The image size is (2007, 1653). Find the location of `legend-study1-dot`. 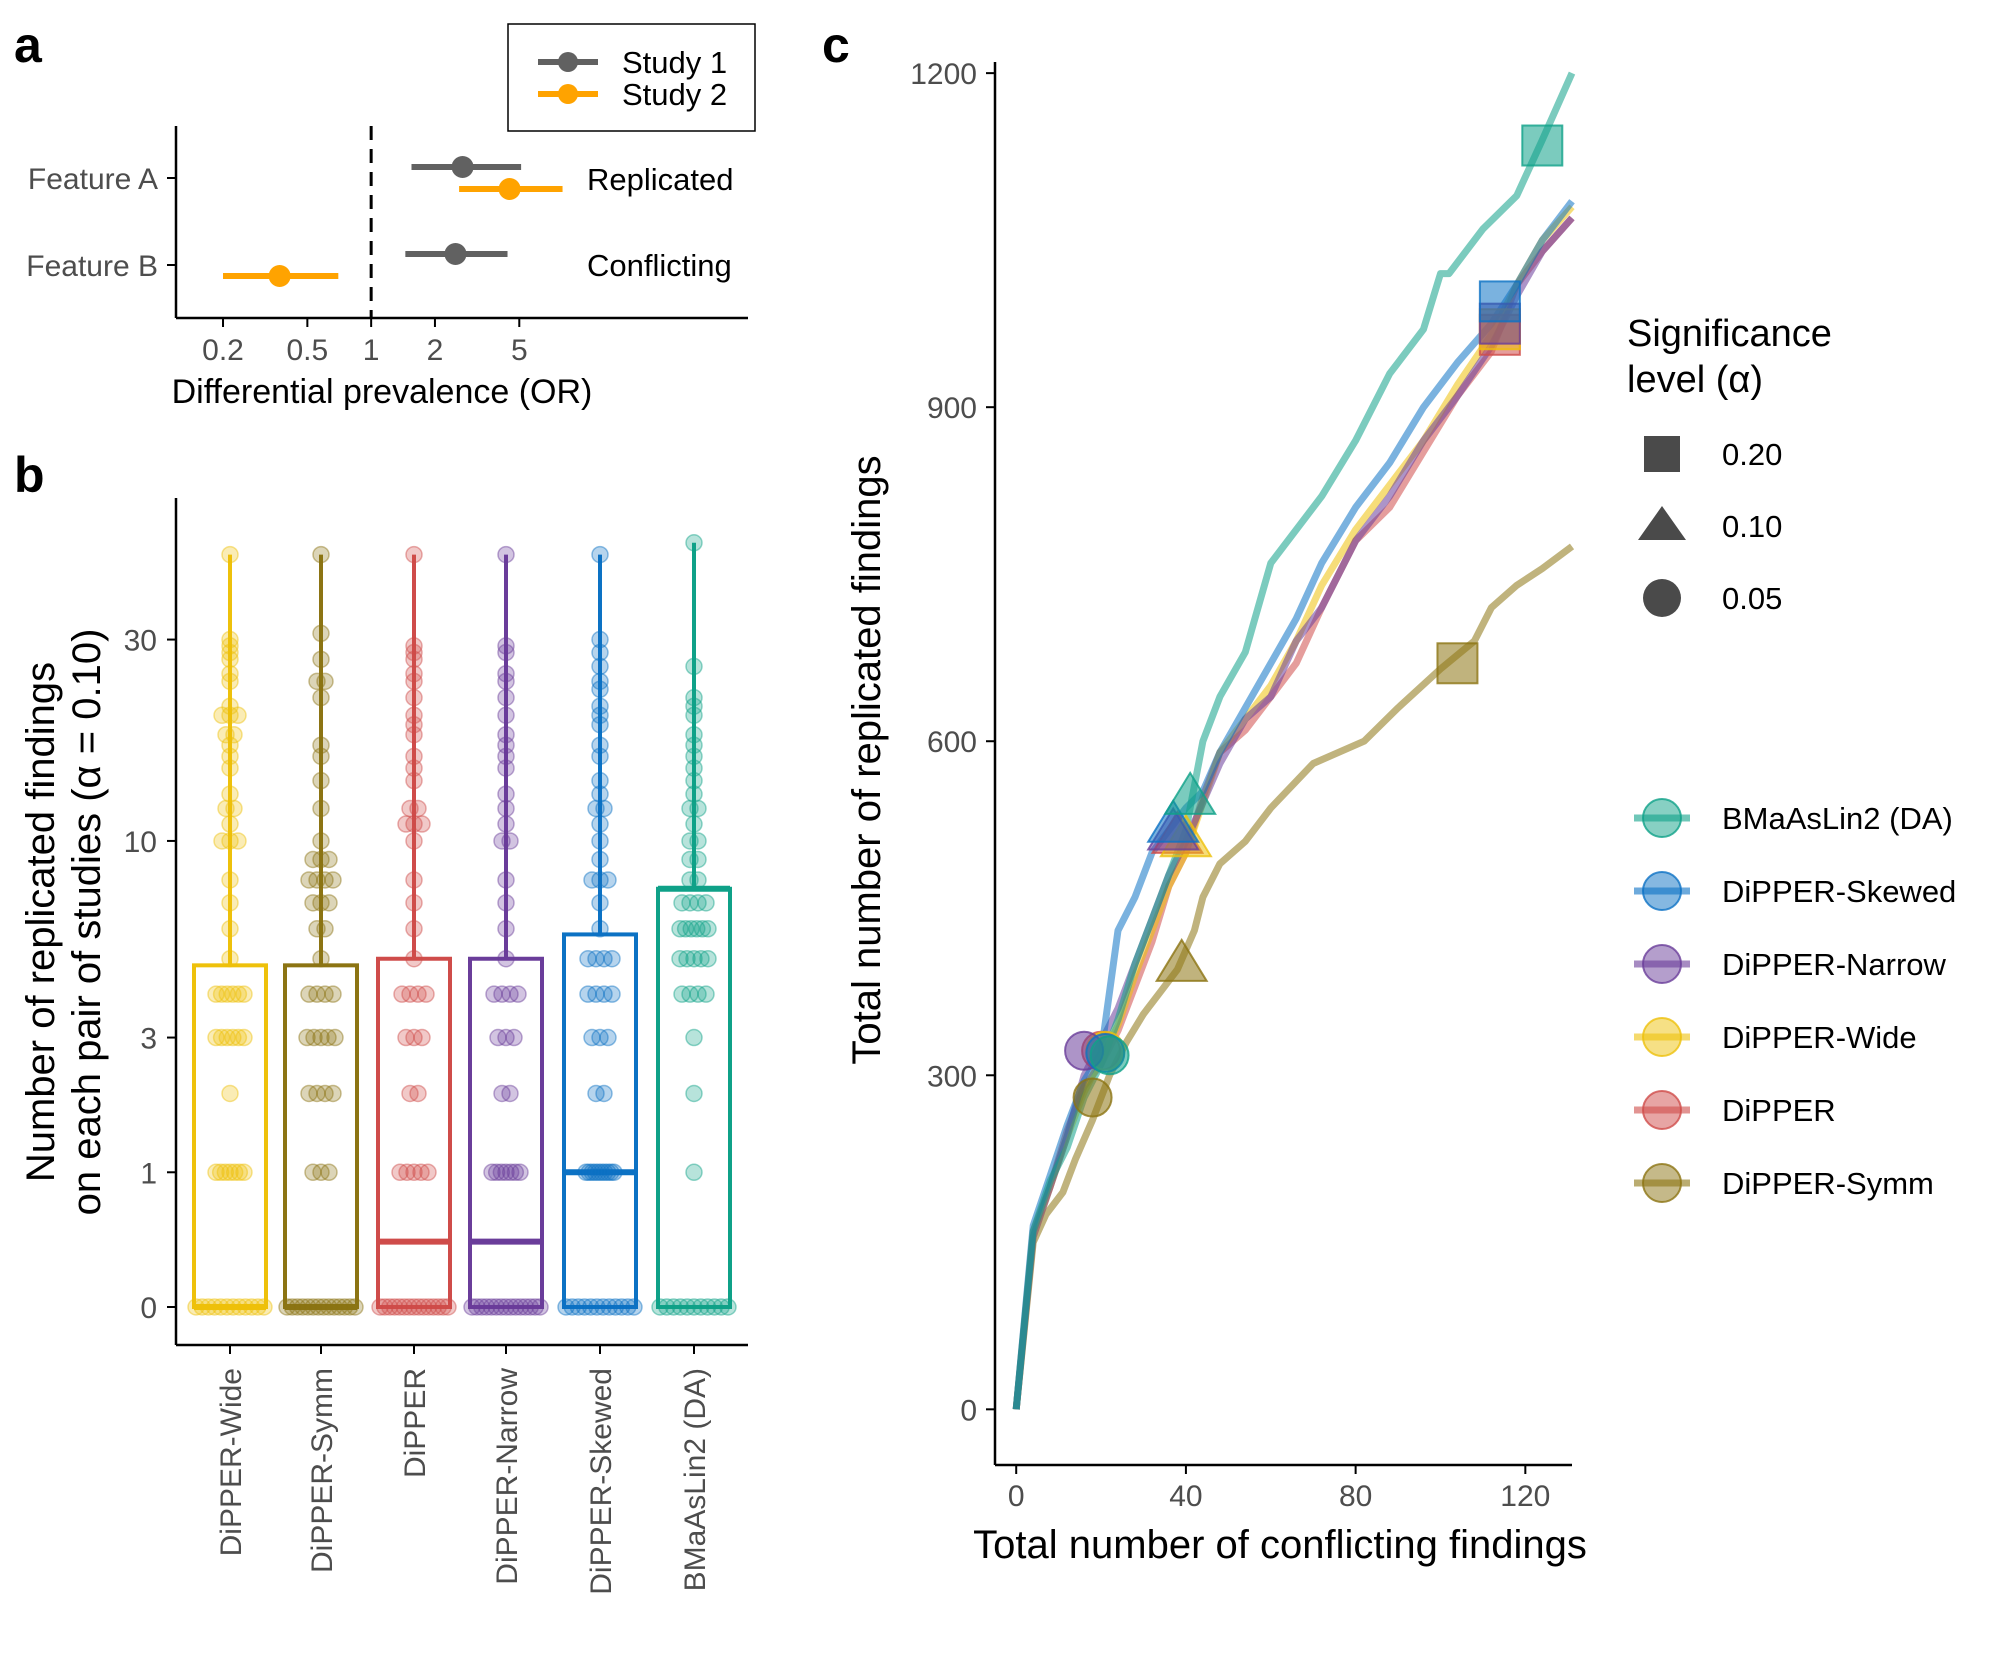

legend-study1-dot is located at coordinates (568, 62).